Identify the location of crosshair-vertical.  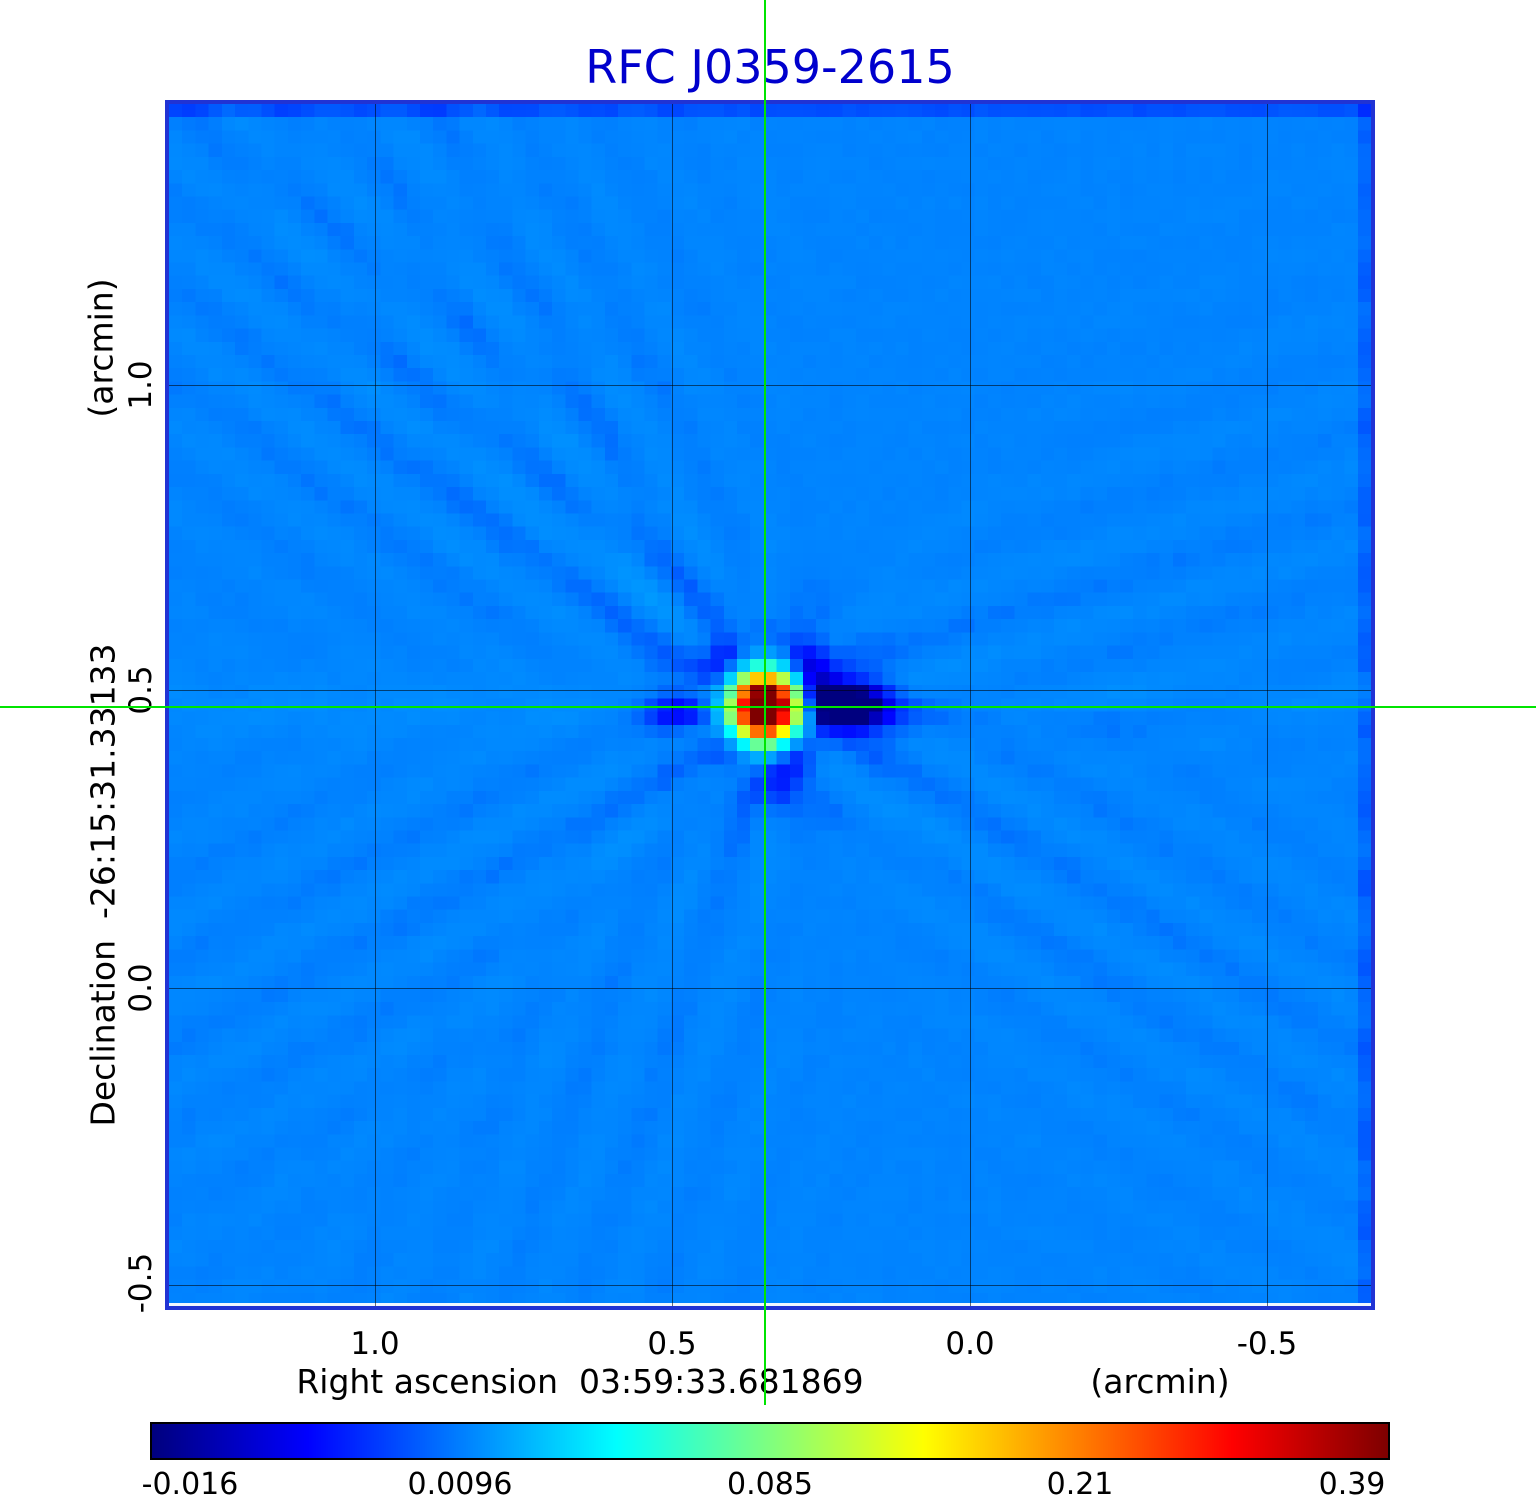
(765, 702).